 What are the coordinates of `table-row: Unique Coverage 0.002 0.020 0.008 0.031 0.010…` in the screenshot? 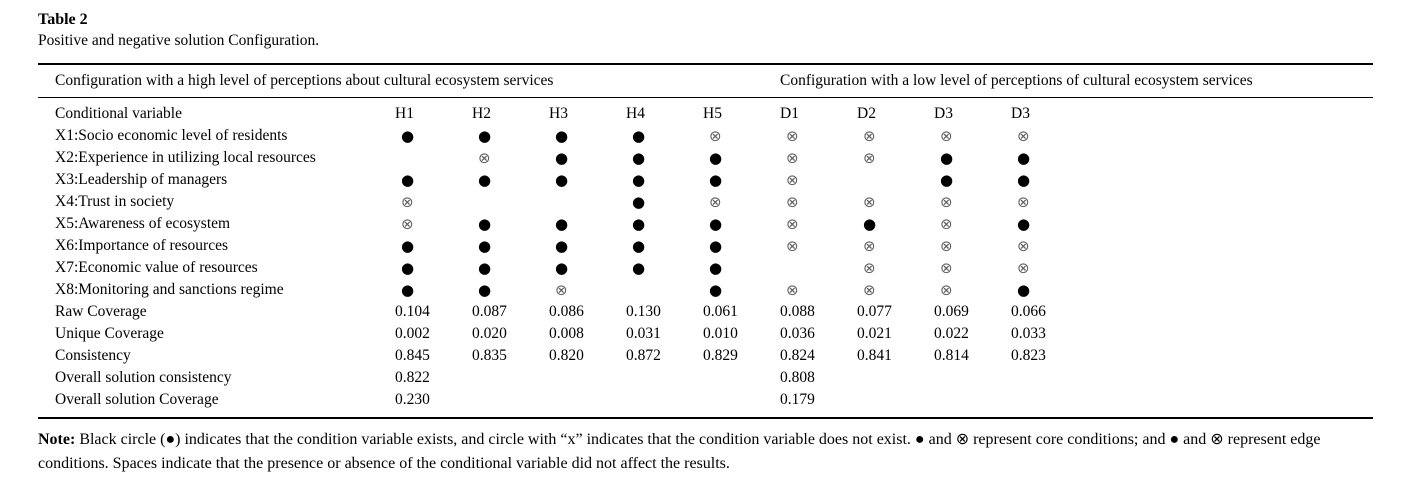 It's located at (705, 334).